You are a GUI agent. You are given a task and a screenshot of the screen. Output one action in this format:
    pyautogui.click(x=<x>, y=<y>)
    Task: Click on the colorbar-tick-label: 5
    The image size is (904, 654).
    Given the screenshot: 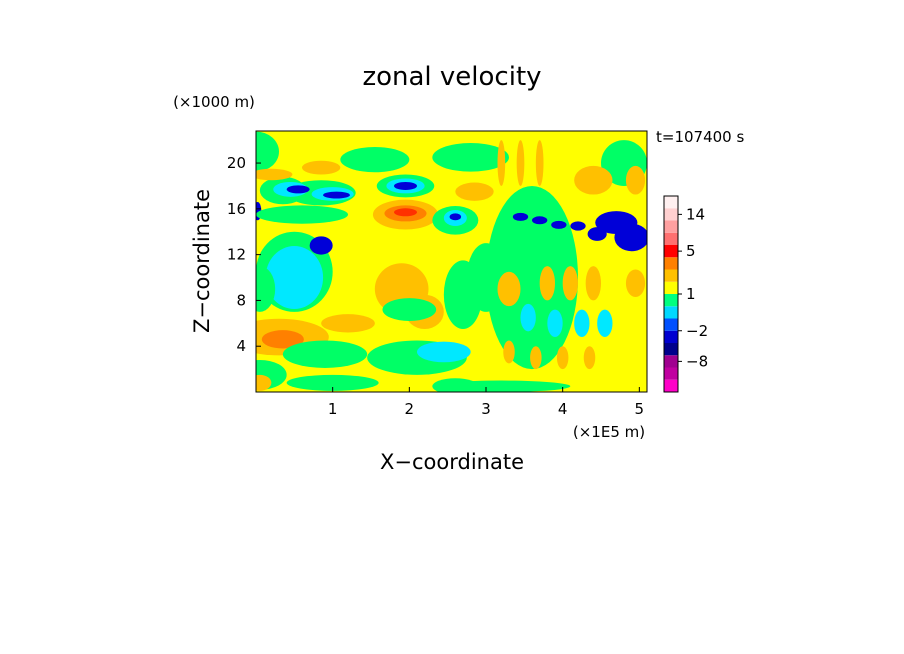 What is the action you would take?
    pyautogui.click(x=691, y=251)
    